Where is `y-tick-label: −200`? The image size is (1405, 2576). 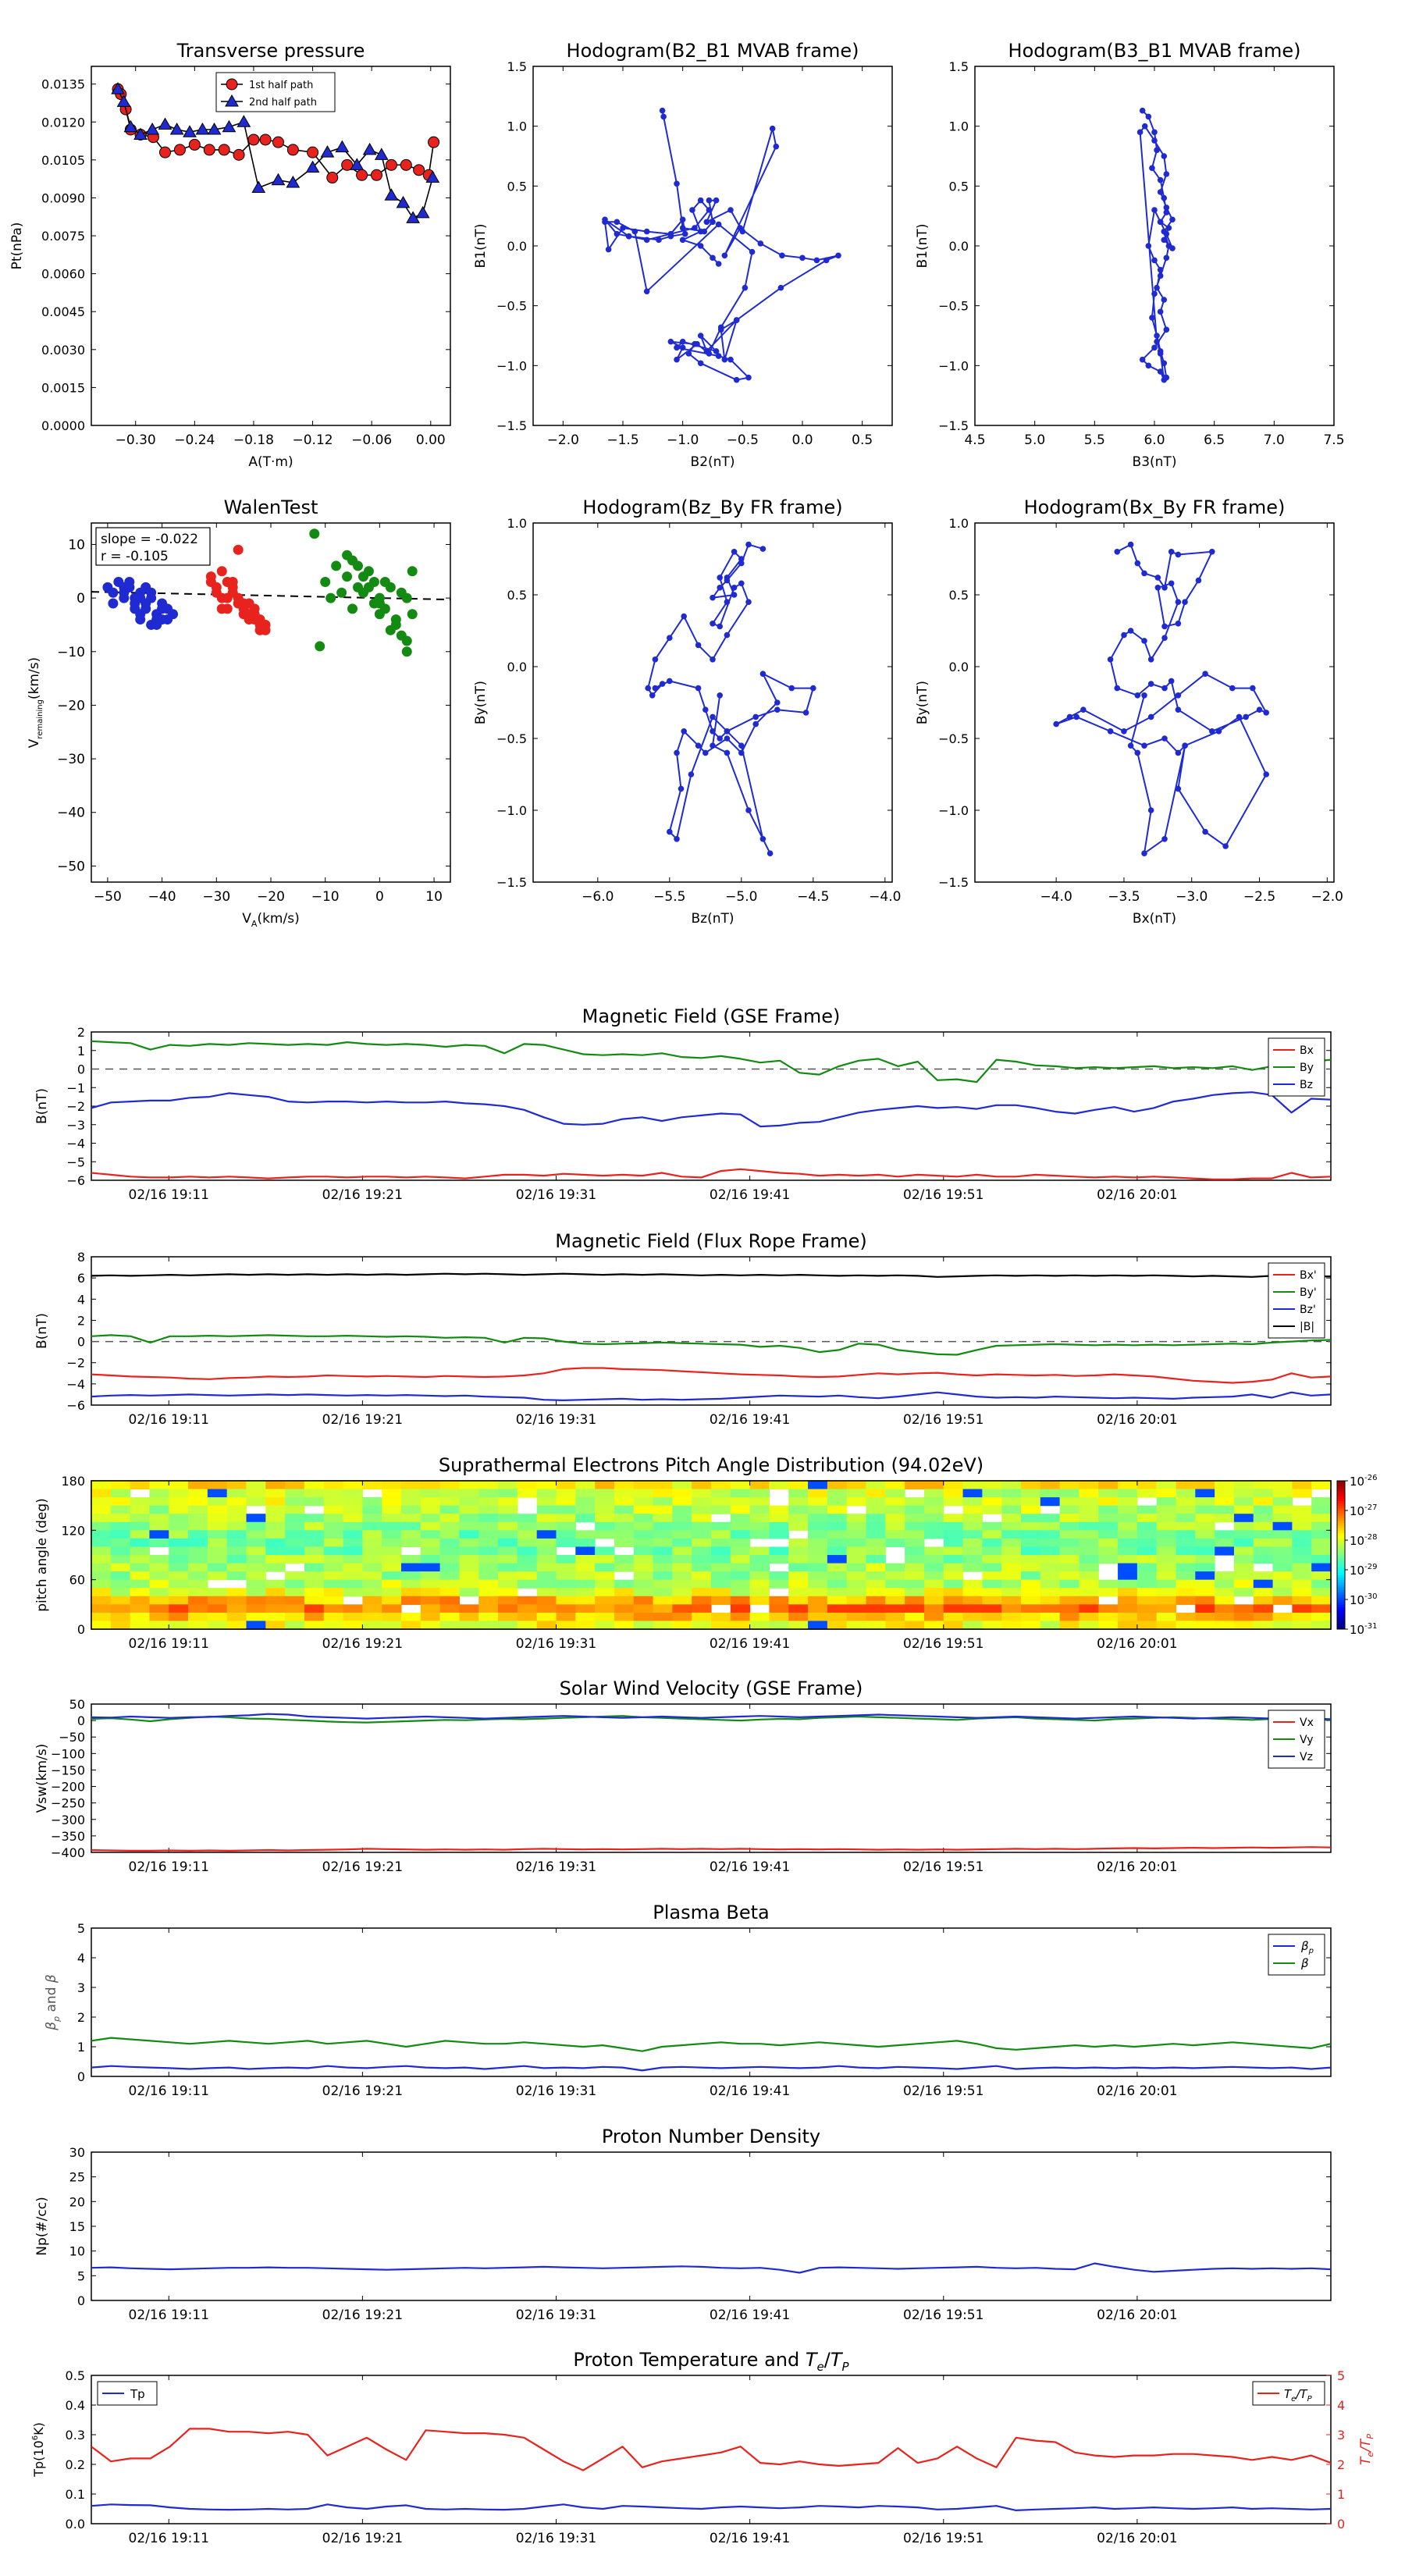
y-tick-label: −200 is located at coordinates (68, 1787).